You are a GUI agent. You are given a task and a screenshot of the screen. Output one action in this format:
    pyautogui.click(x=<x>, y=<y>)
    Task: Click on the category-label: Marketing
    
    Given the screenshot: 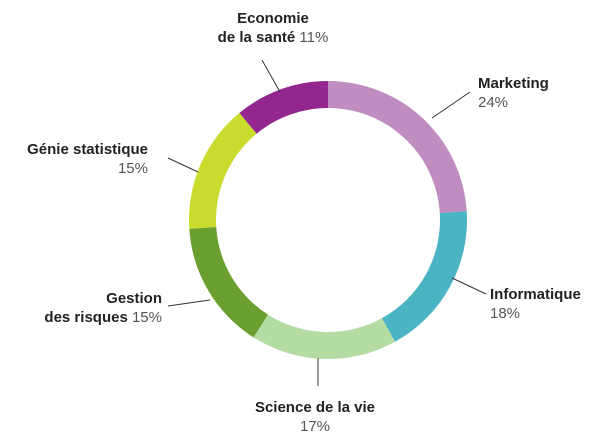 What is the action you would take?
    pyautogui.click(x=513, y=83)
    